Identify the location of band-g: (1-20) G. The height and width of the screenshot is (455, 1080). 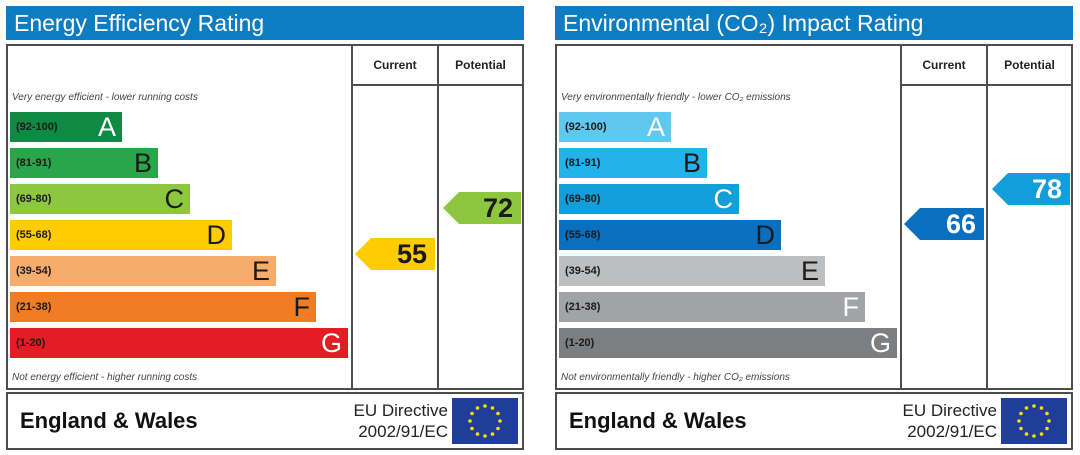
(179, 343).